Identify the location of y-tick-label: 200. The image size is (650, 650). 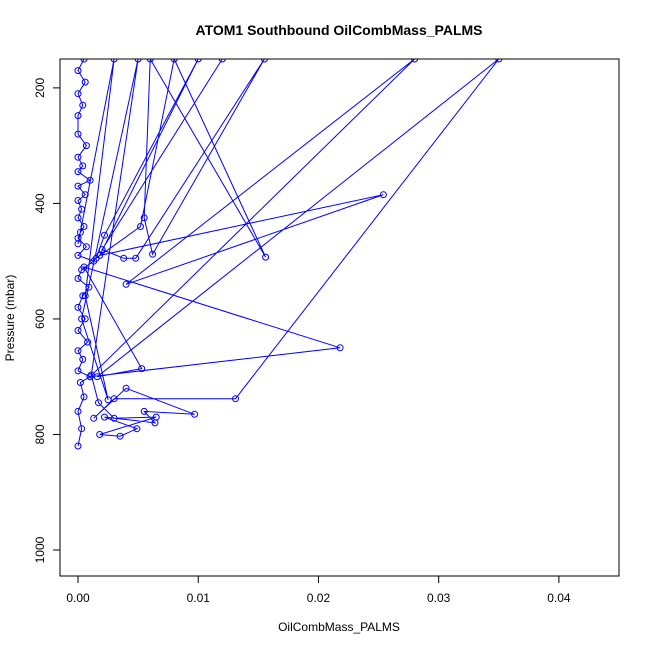
(40, 88).